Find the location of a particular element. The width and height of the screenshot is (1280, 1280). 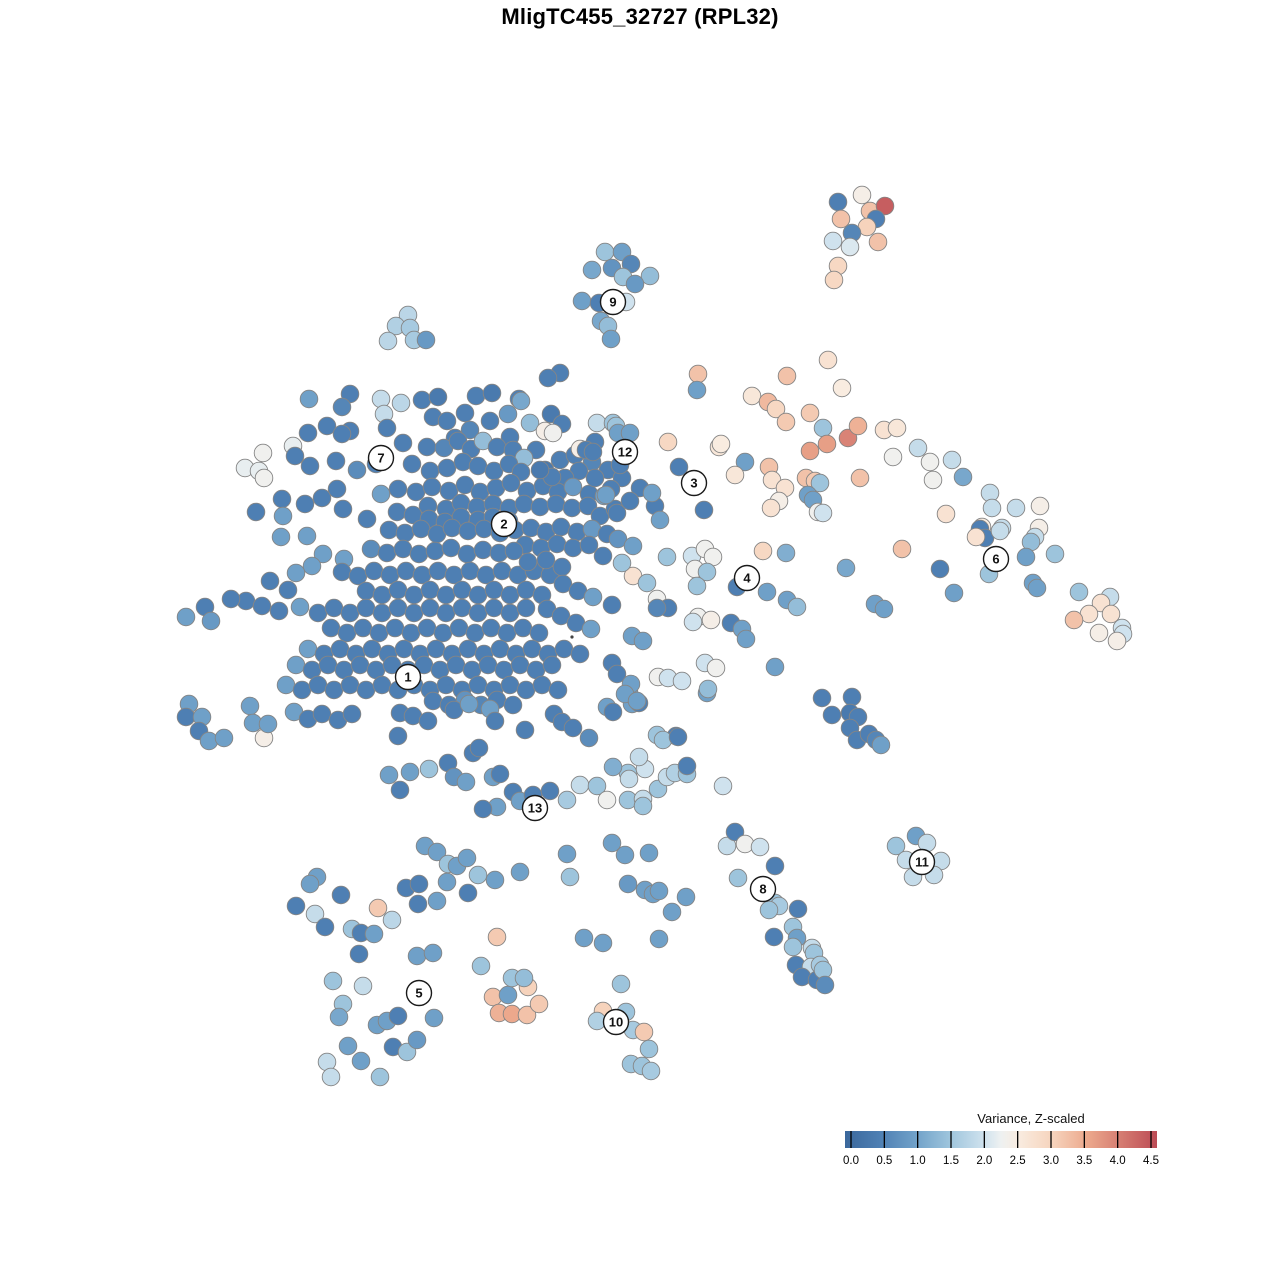

colorbar-tick-label: 0.0 is located at coordinates (851, 1161).